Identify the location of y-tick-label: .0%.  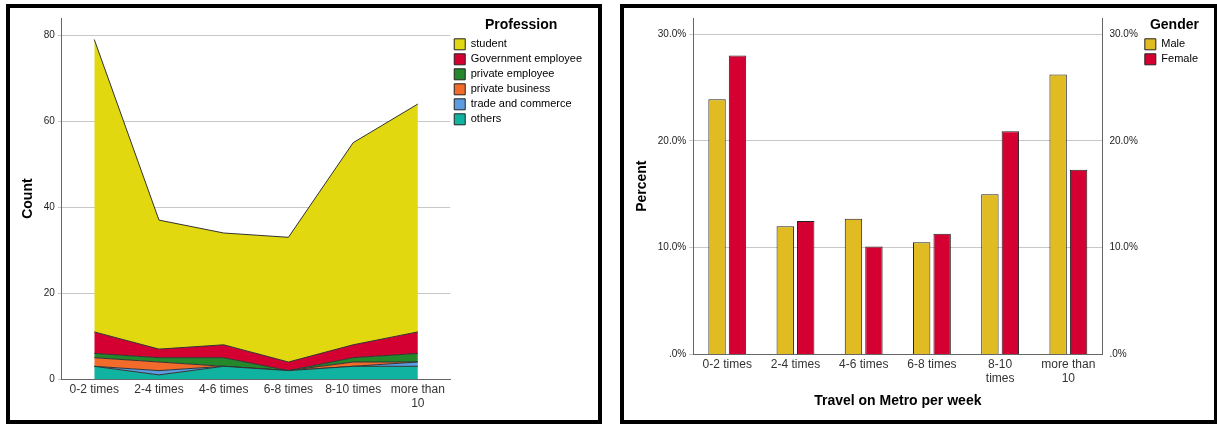
(677, 354).